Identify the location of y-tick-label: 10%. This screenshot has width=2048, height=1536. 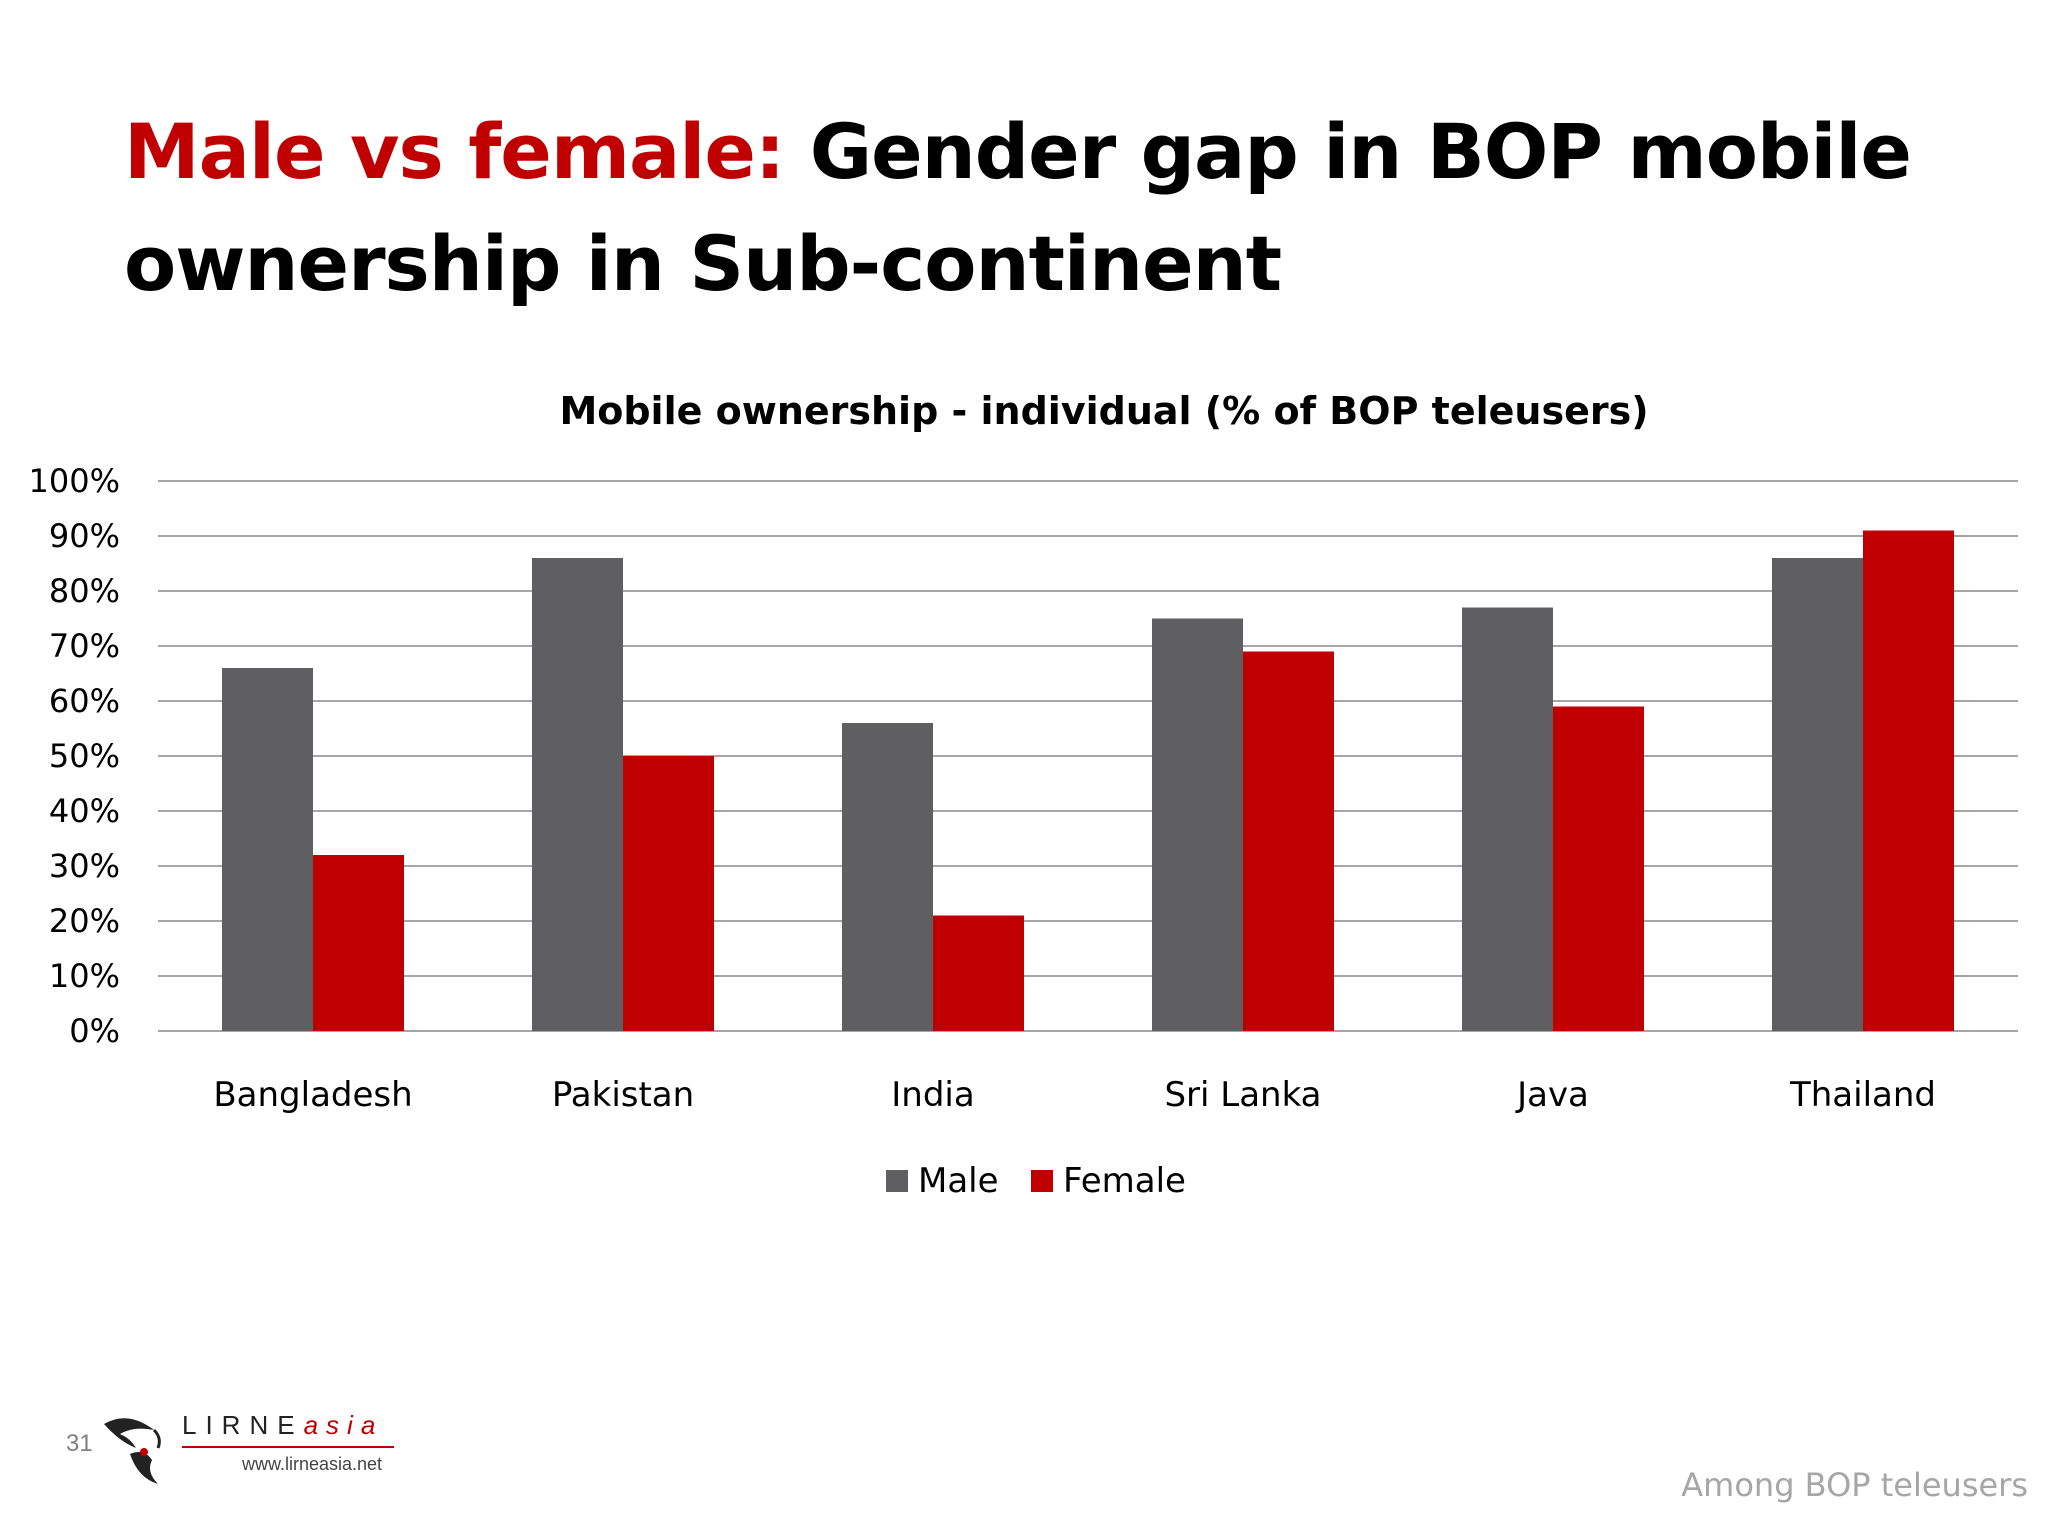
(84, 976).